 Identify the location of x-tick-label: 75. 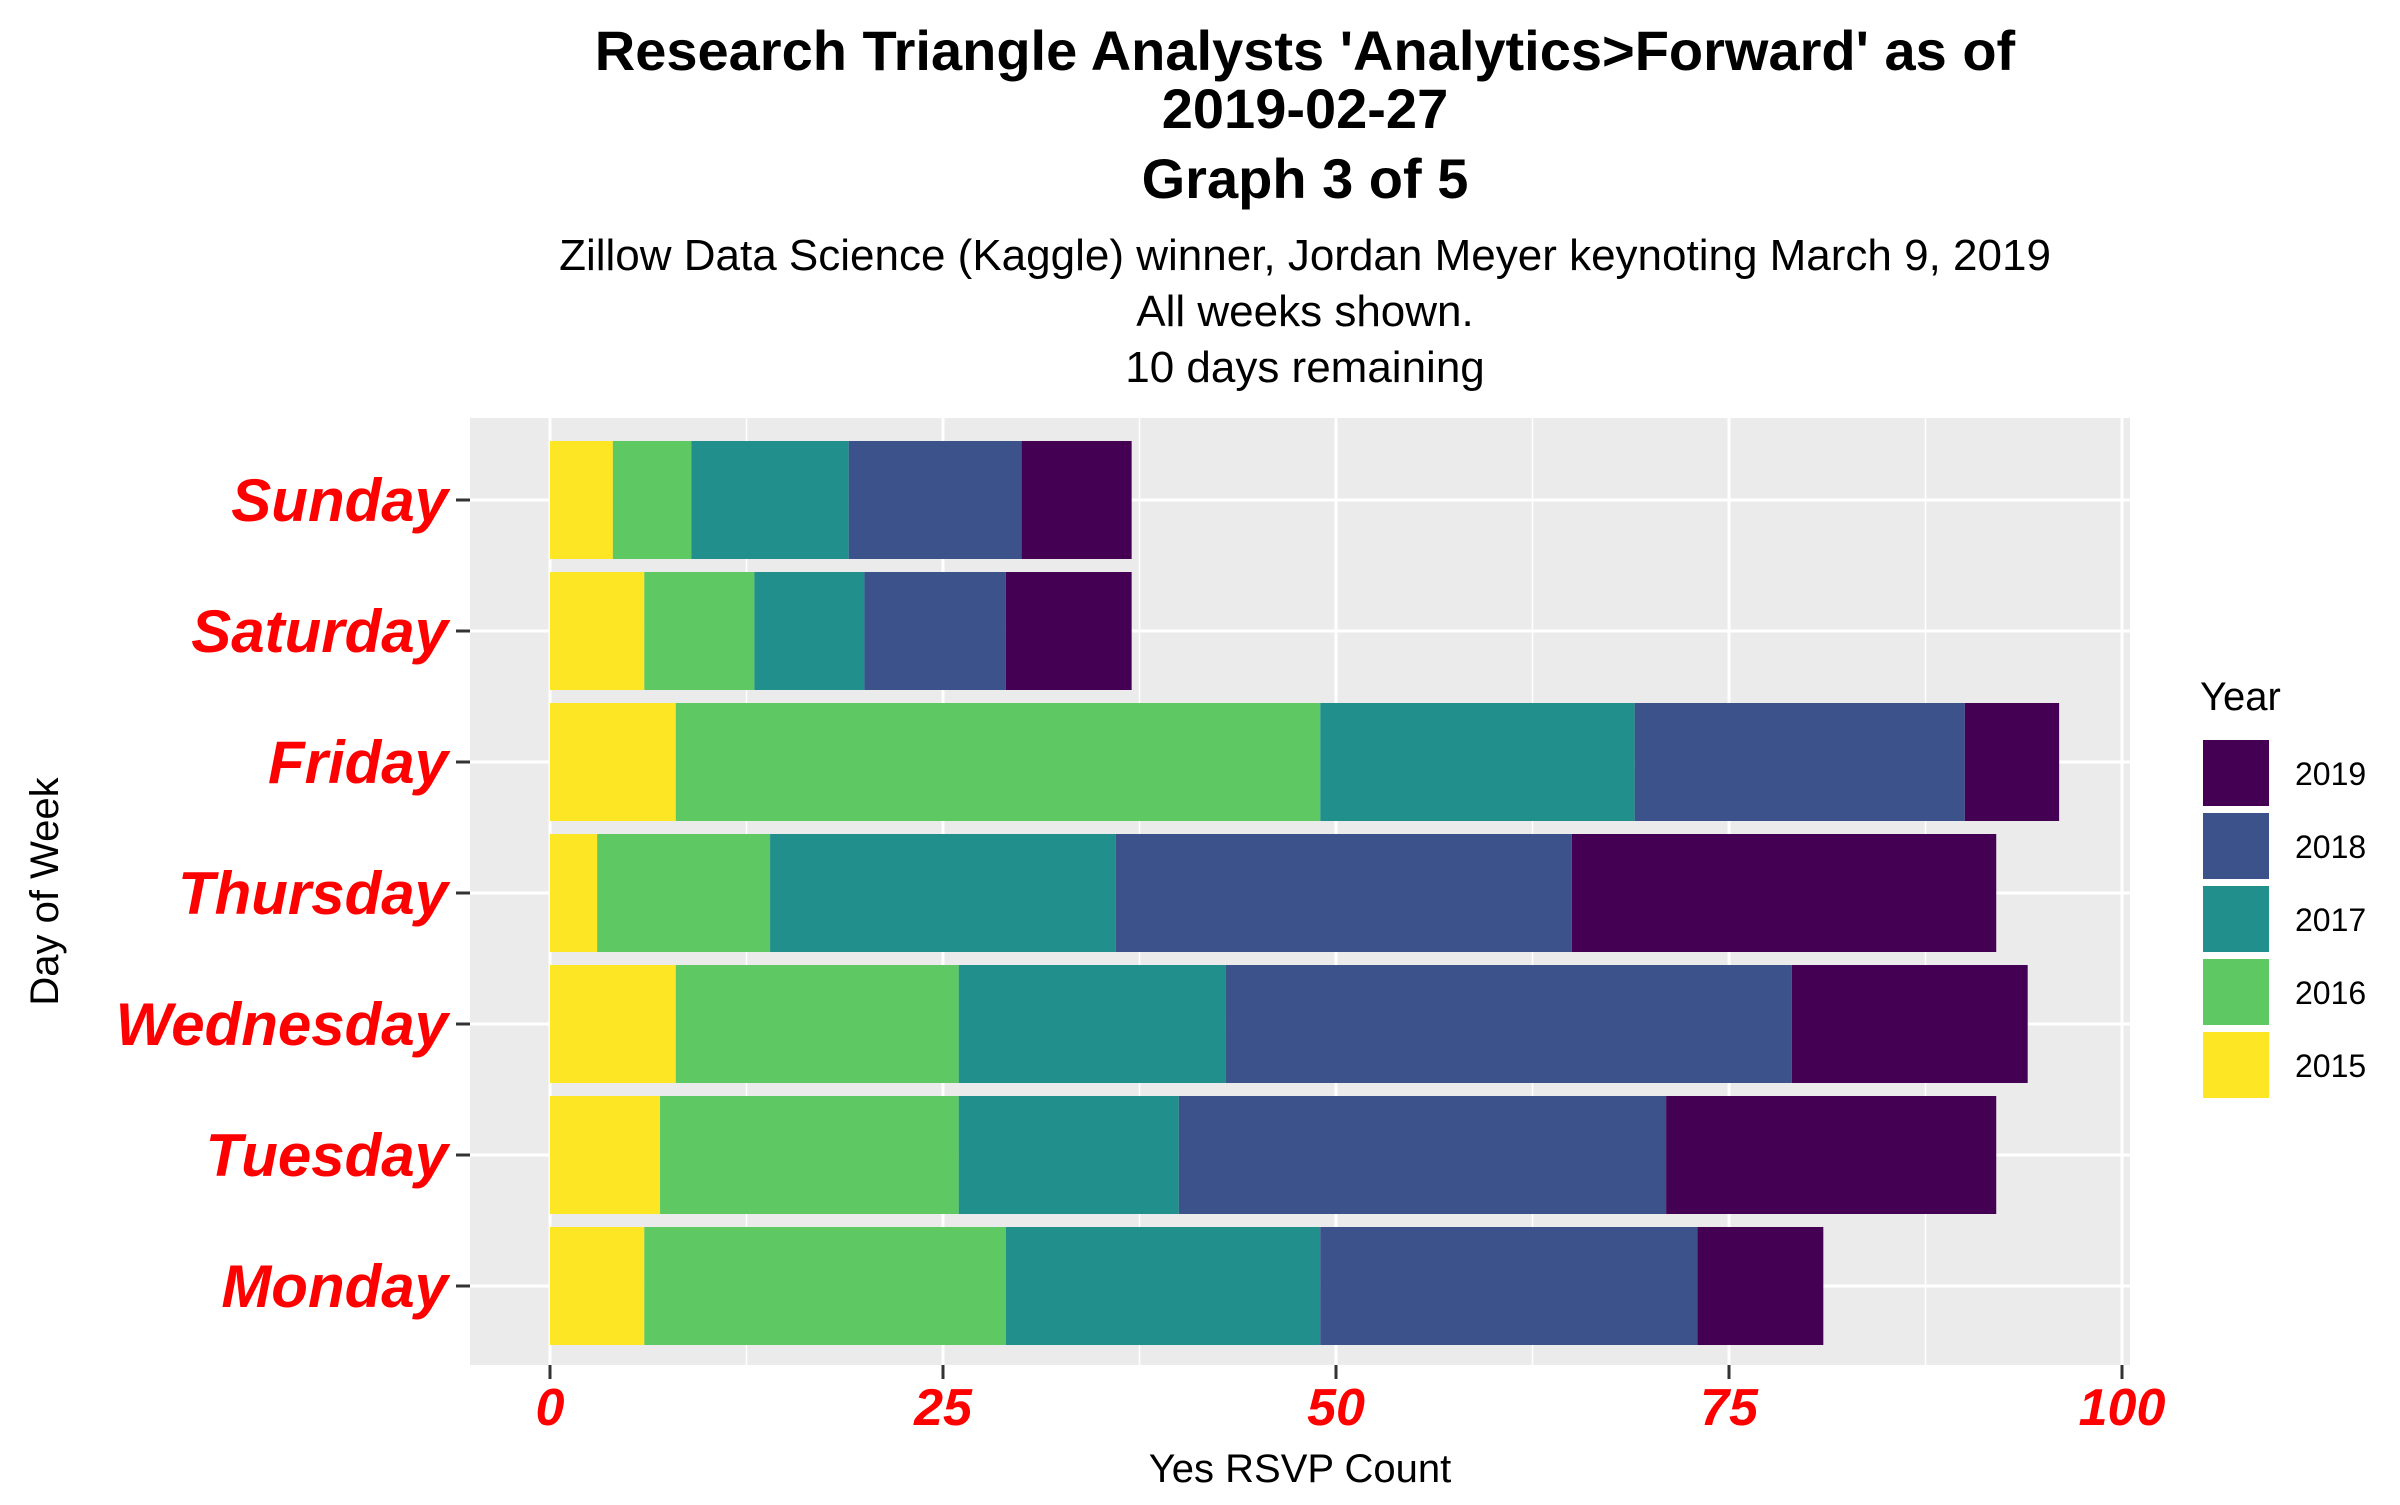
(1729, 1408).